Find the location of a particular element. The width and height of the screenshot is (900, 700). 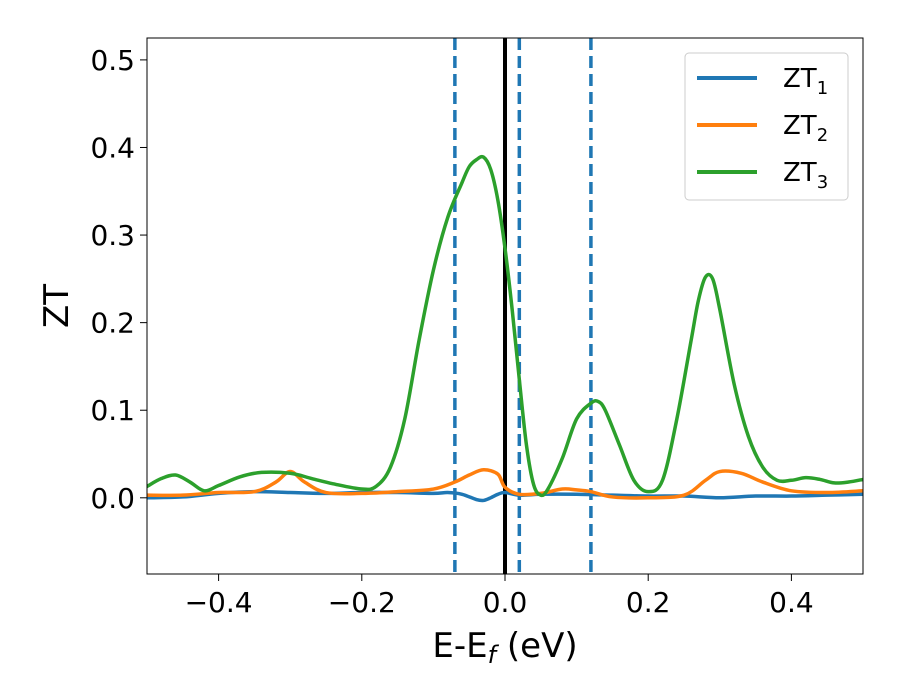

y-tick-label: 0.4 is located at coordinates (112, 147).